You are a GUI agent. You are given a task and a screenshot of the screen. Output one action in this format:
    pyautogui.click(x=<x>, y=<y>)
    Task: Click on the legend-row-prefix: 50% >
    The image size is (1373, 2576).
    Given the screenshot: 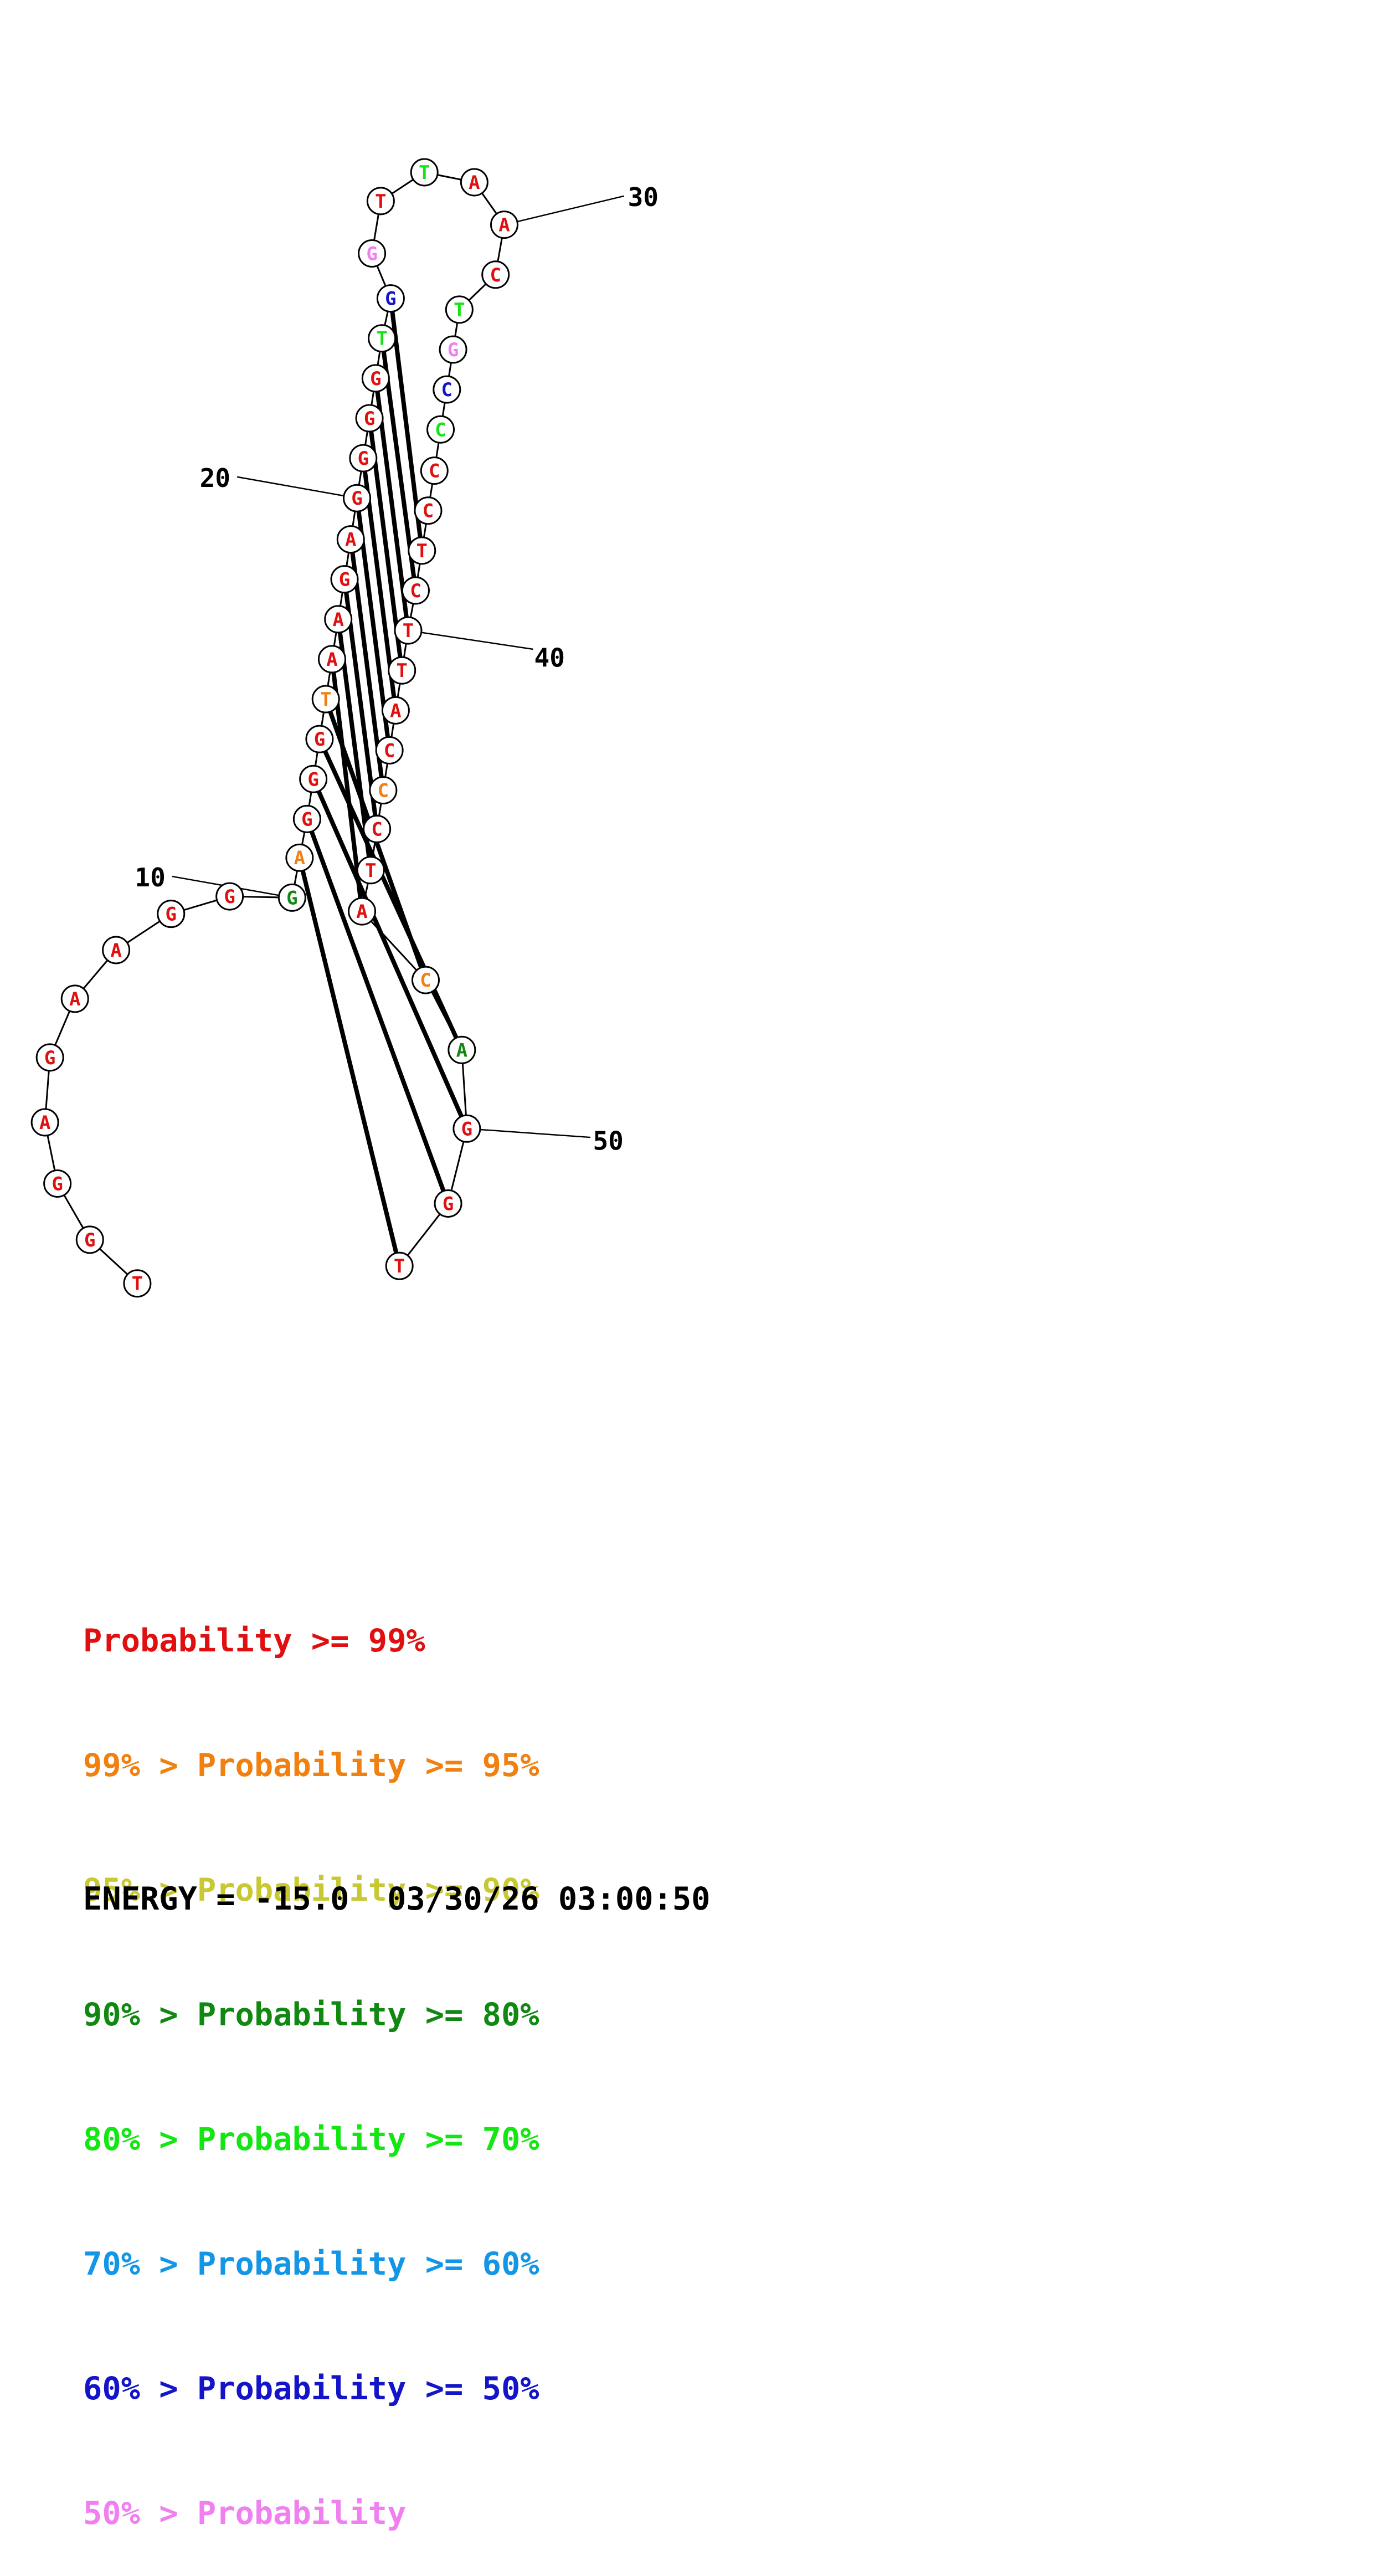 What is the action you would take?
    pyautogui.click(x=140, y=2513)
    